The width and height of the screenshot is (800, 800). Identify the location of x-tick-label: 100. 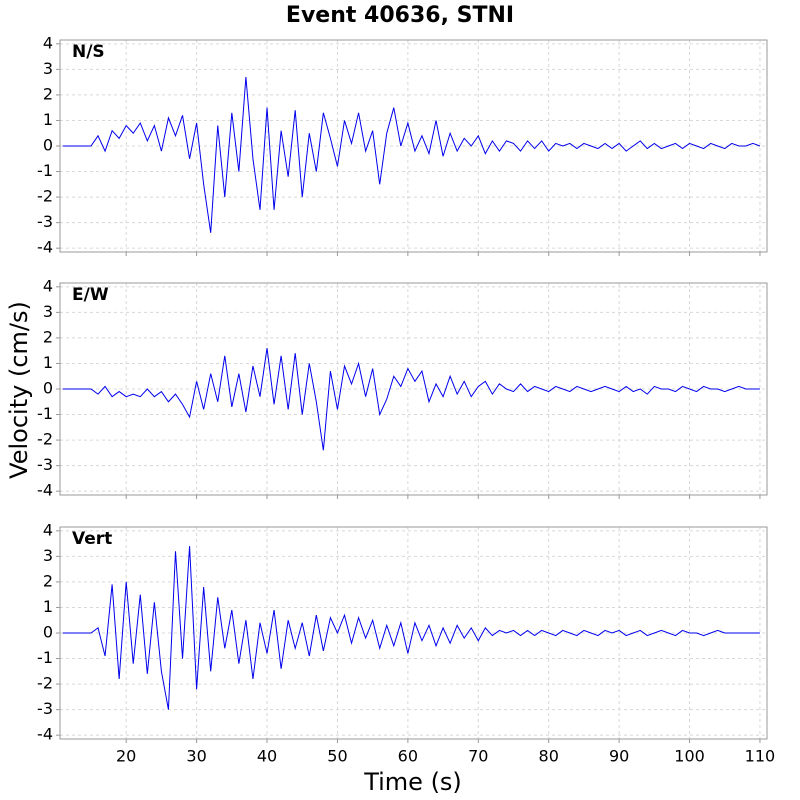
(689, 756).